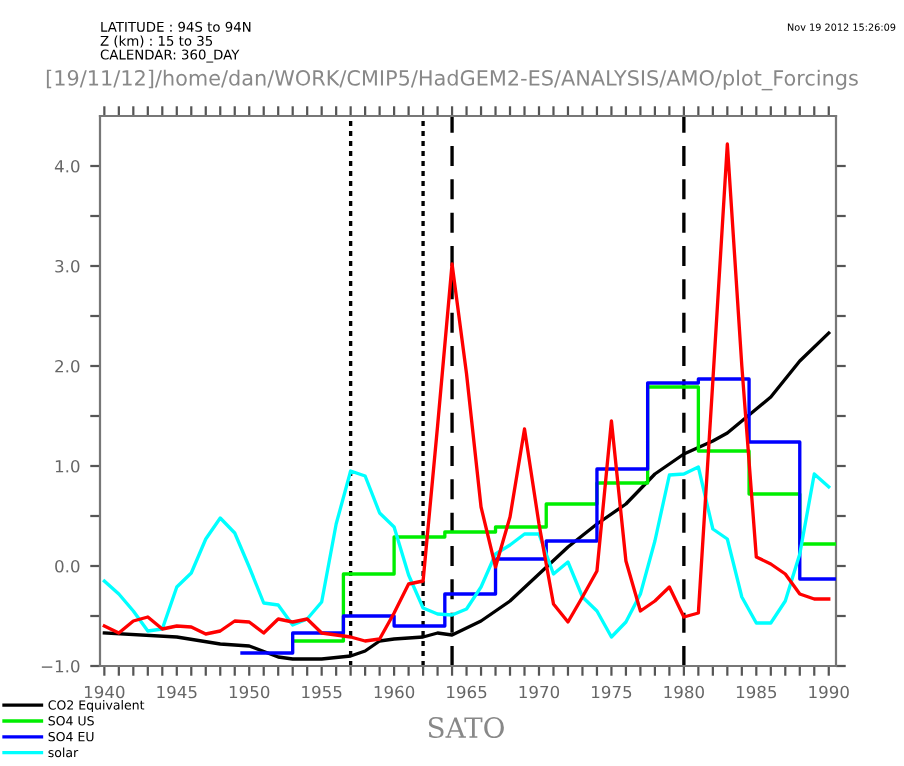 This screenshot has height=766, width=904. Describe the element at coordinates (177, 692) in the screenshot. I see `x-tick-label: 1945` at that location.